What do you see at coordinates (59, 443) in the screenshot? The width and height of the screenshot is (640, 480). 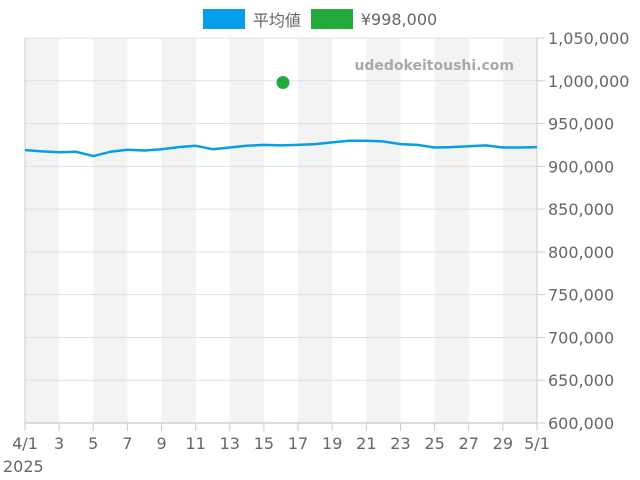 I see `x-tick-label: 3` at bounding box center [59, 443].